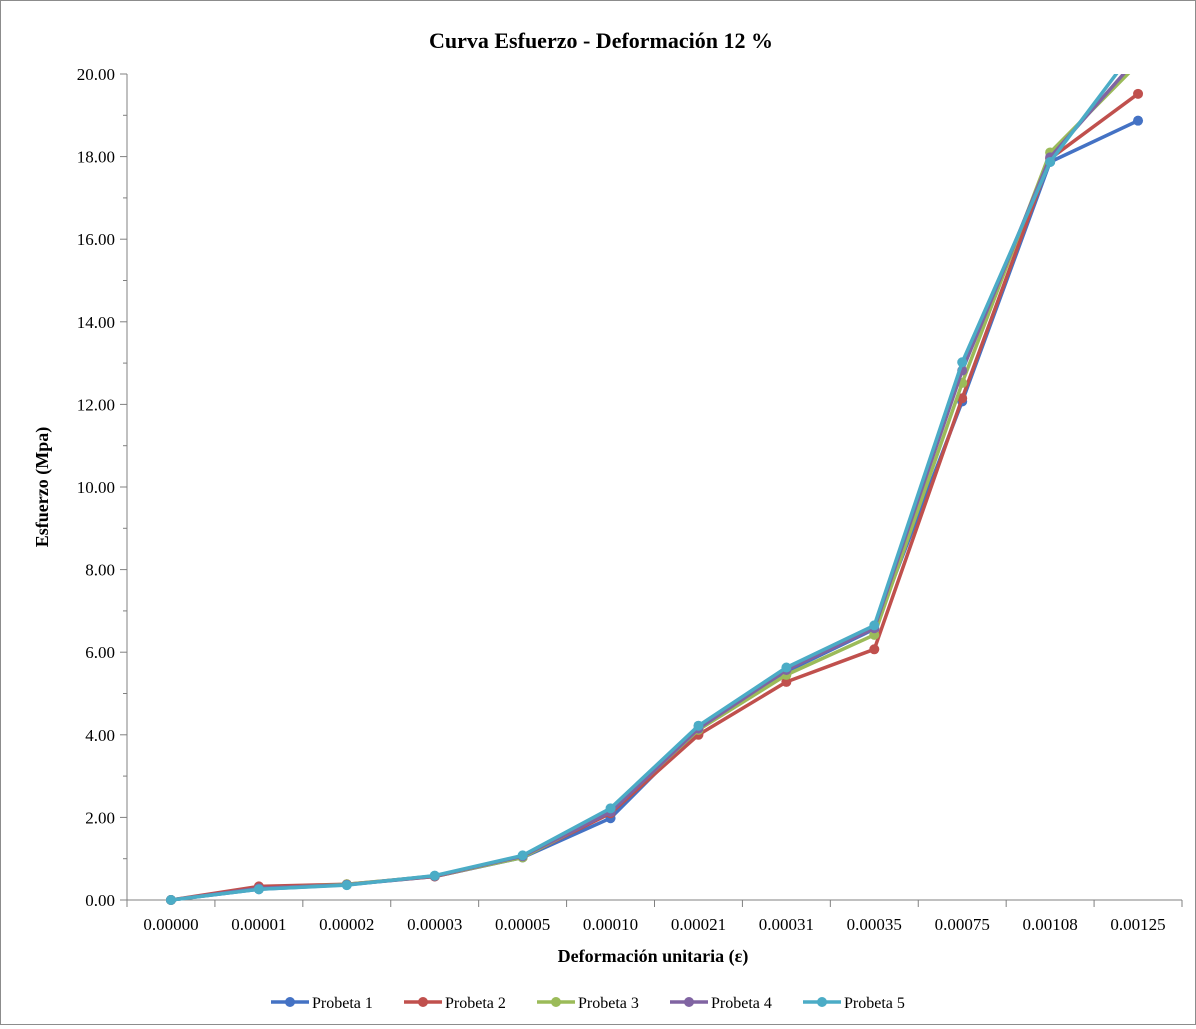 The height and width of the screenshot is (1029, 1196). What do you see at coordinates (741, 1003) in the screenshot?
I see `legend-label-probeta-4: Probeta 4` at bounding box center [741, 1003].